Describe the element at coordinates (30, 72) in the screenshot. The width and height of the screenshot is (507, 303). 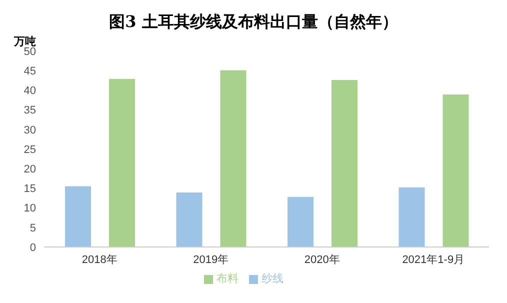
I see `y-tick-label: 45` at that location.